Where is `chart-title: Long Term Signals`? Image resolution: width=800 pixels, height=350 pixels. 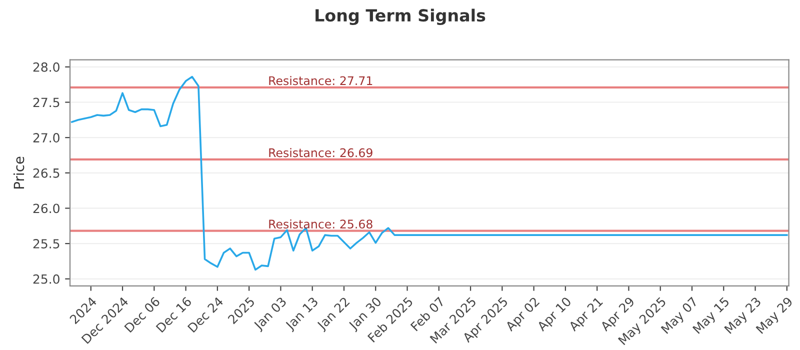
chart-title: Long Term Signals is located at coordinates (401, 17).